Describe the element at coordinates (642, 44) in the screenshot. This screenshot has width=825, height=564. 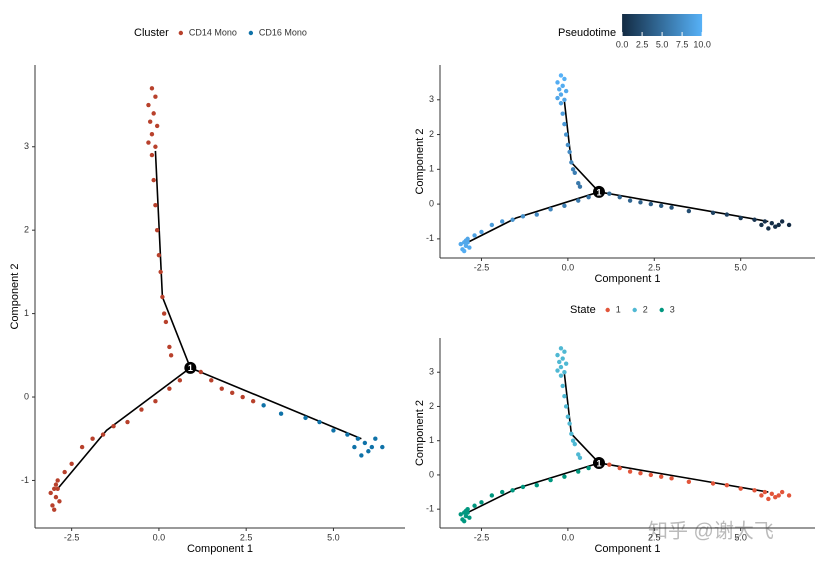
I see `colorbar-tick-label: 2.5` at that location.